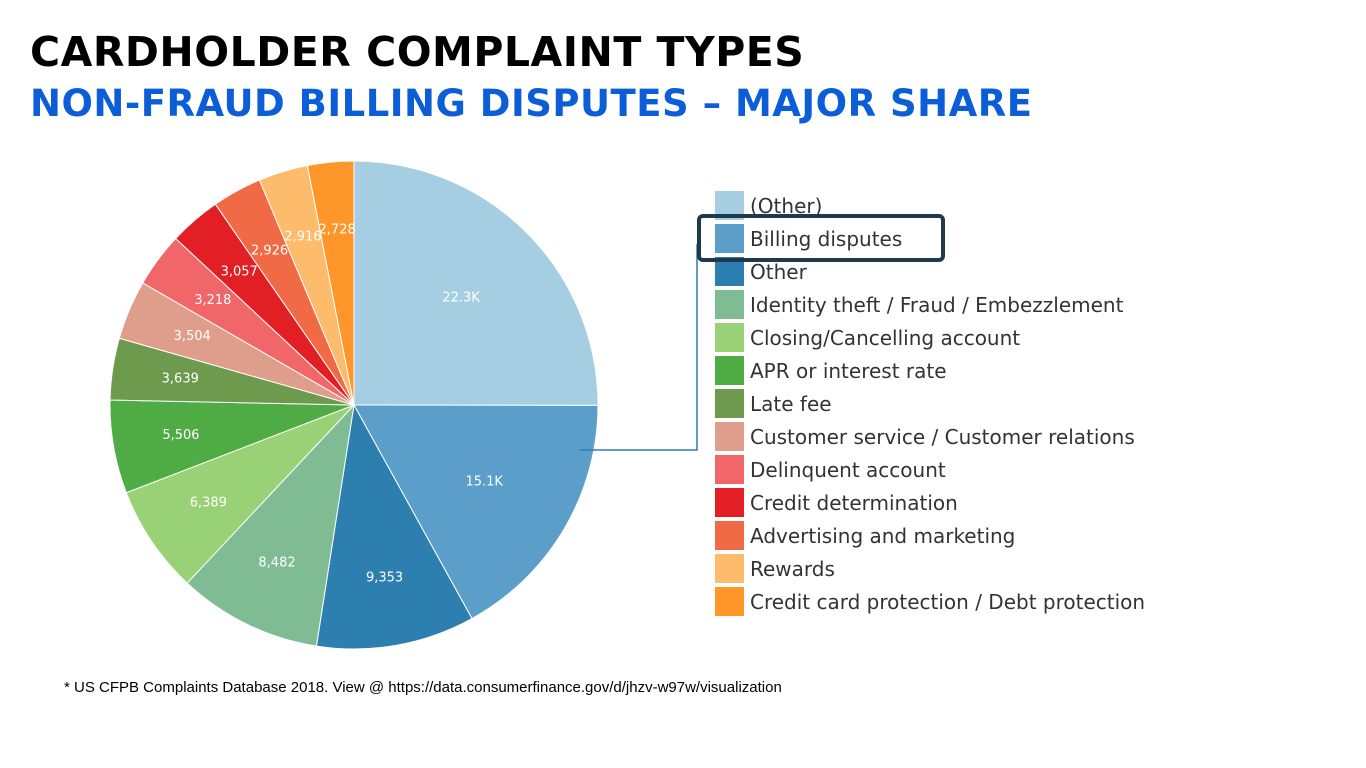  What do you see at coordinates (792, 568) in the screenshot?
I see `legend-label-11: Rewards` at bounding box center [792, 568].